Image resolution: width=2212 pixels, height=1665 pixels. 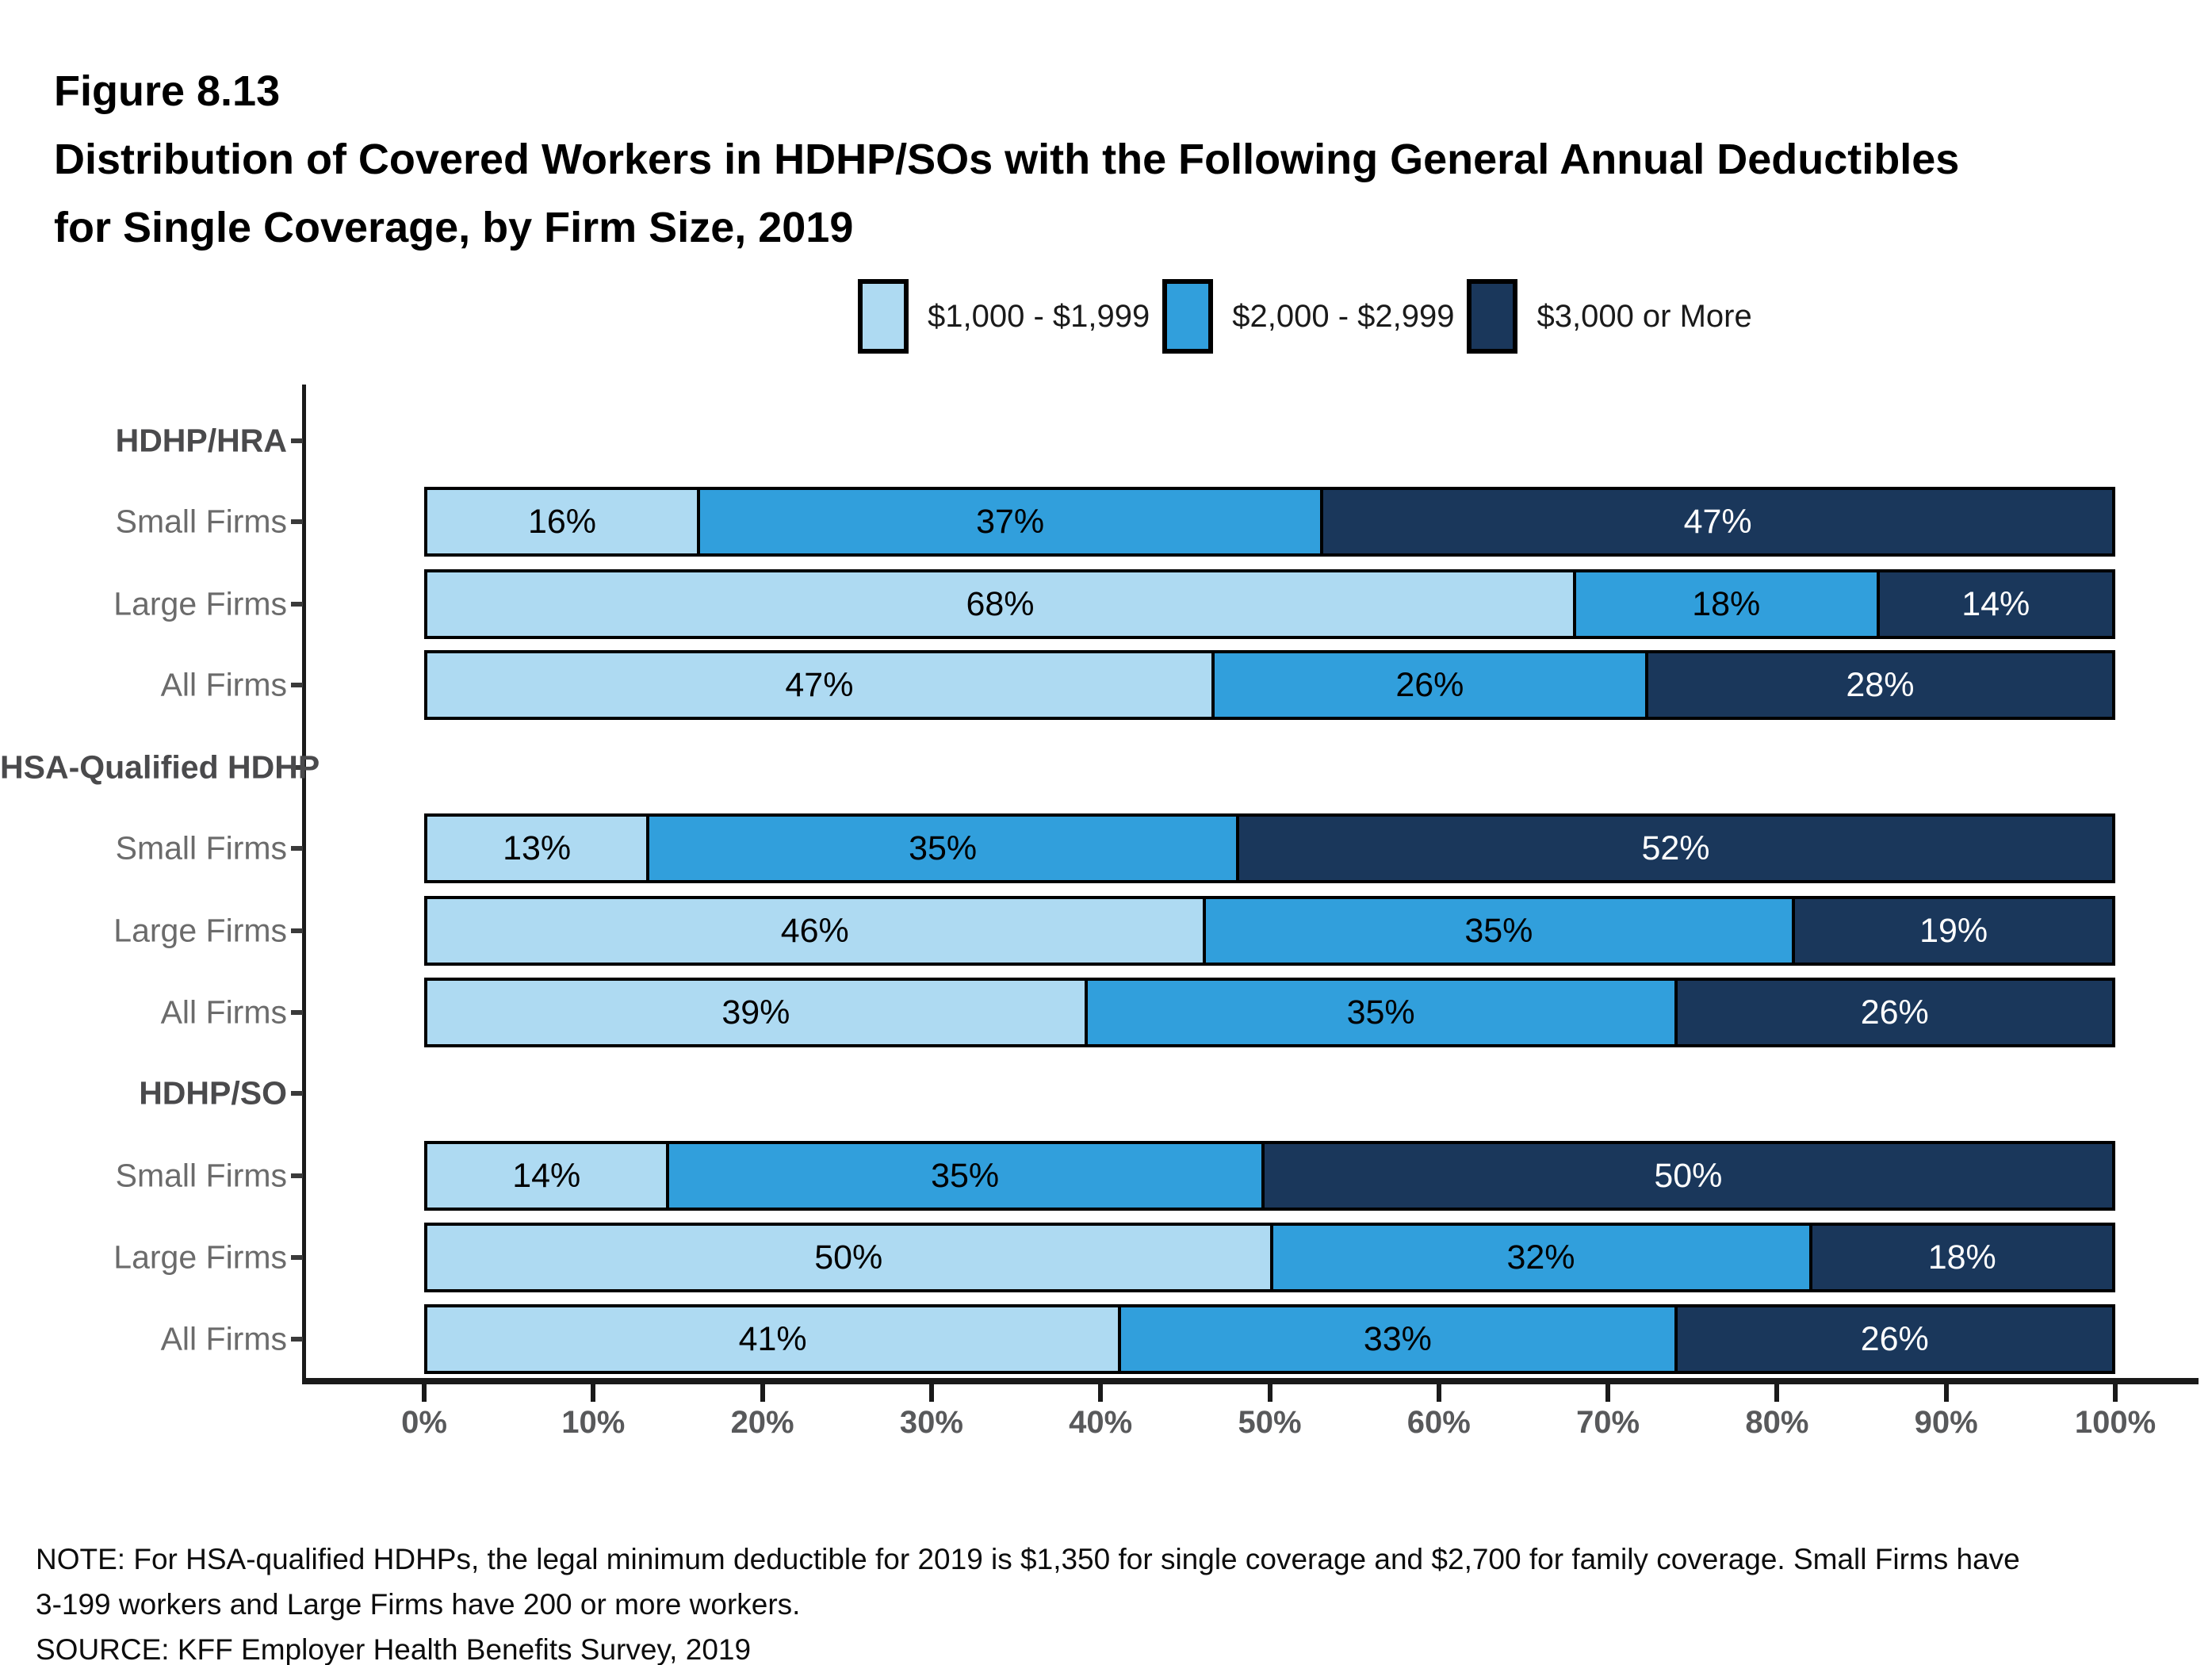 I want to click on bar-segment: 13%, so click(x=537, y=848).